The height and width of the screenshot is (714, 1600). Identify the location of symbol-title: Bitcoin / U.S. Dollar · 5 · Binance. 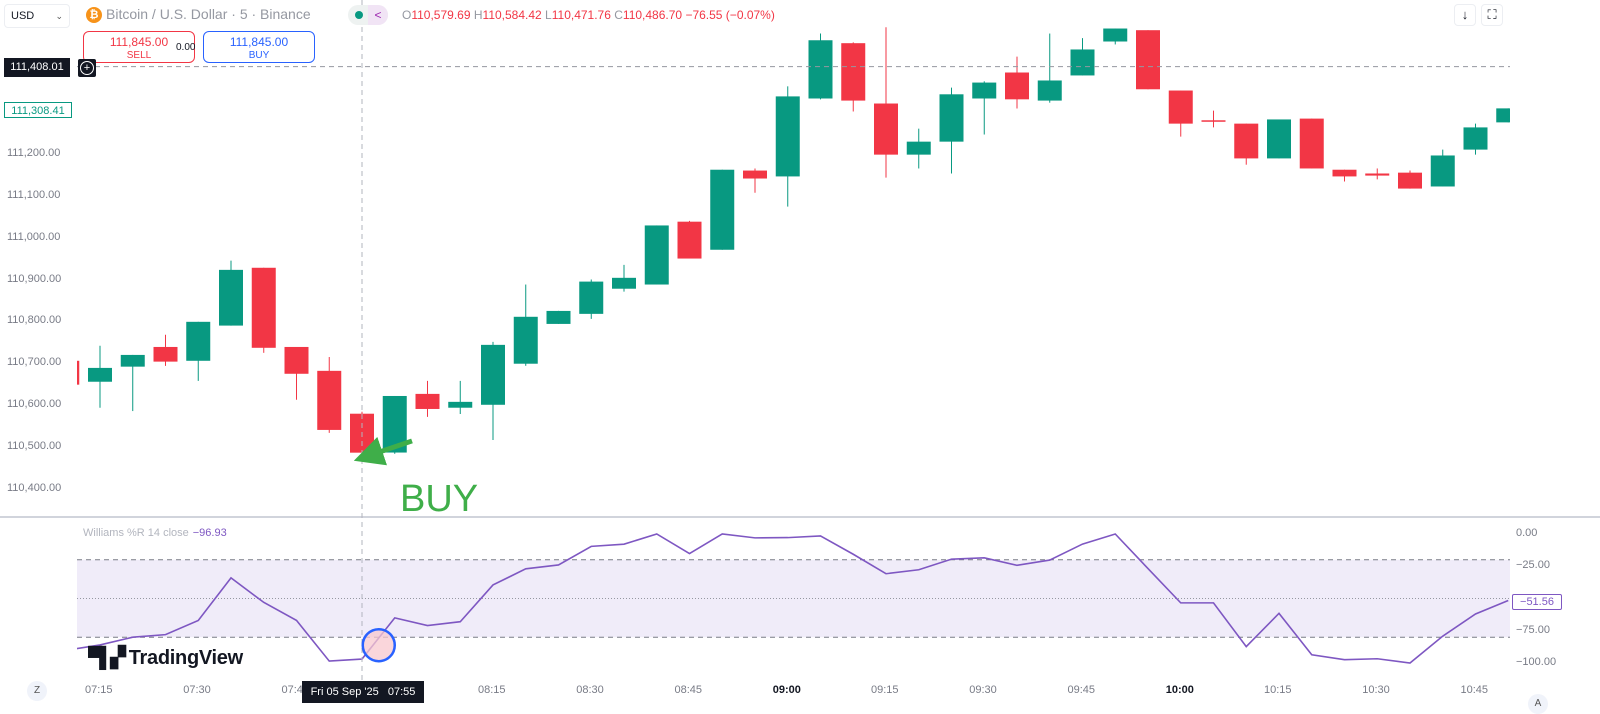
(208, 14).